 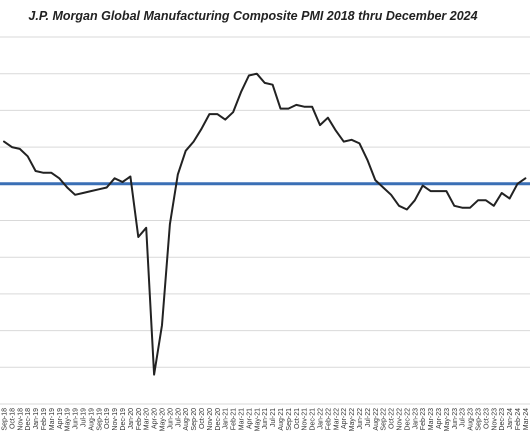 I want to click on x-tick-label: Jan-20, so click(x=131, y=419).